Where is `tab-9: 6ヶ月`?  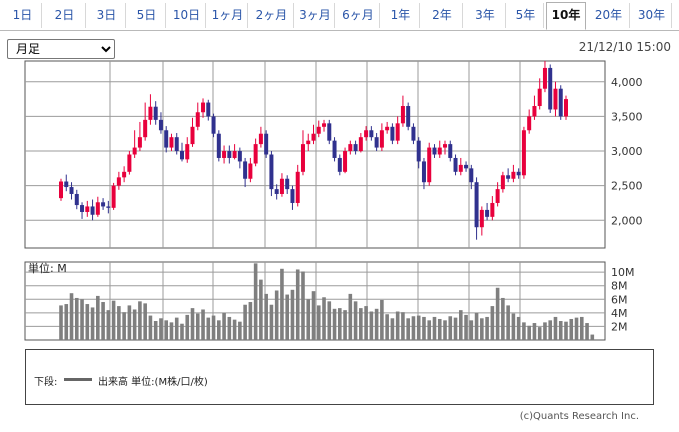
tab-9: 6ヶ月 is located at coordinates (358, 15).